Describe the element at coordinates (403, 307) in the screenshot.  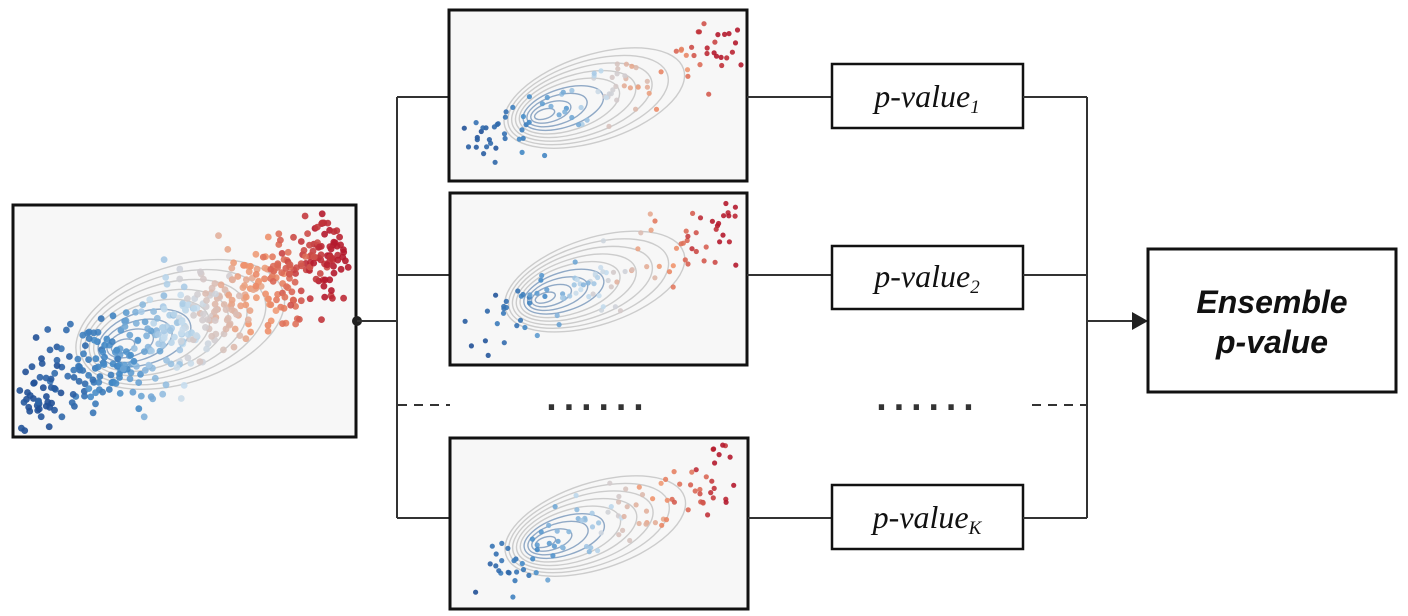
I see `split-connector` at that location.